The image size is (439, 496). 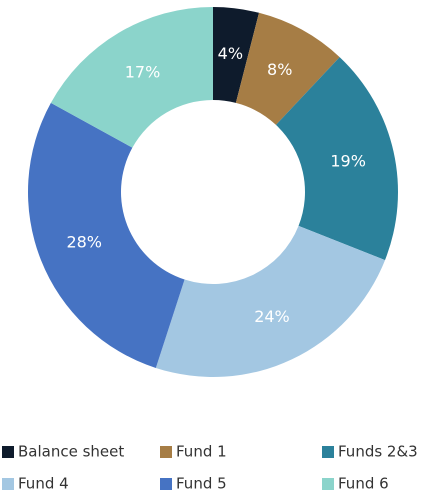 What do you see at coordinates (143, 71) in the screenshot?
I see `slice-label: 17%` at bounding box center [143, 71].